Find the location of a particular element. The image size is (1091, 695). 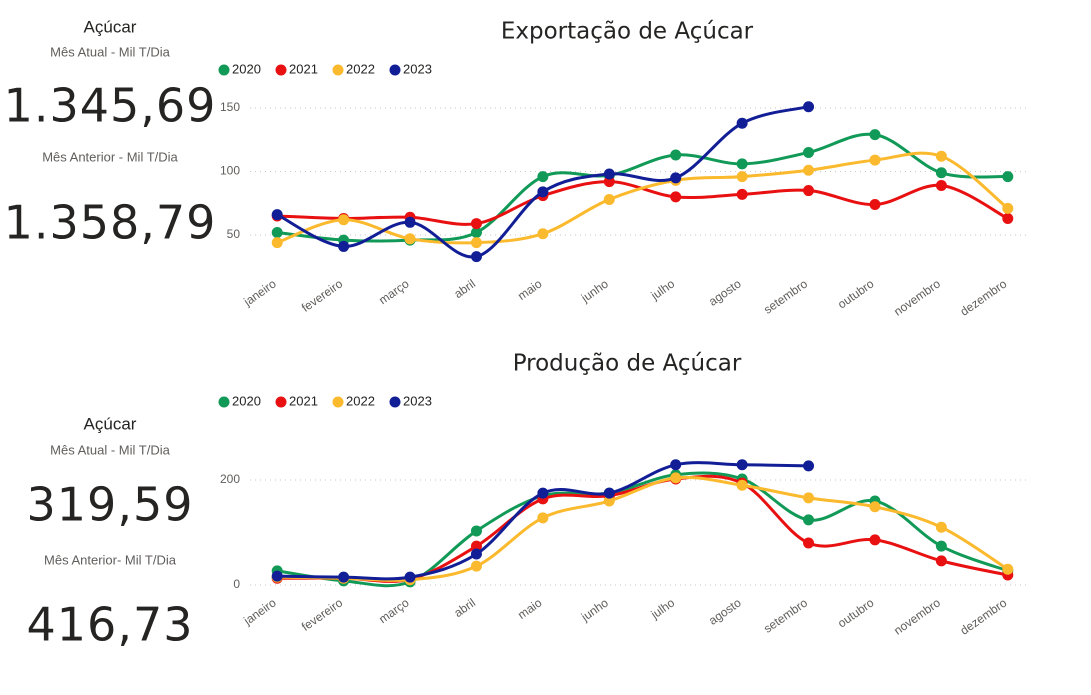

chart-title: Produção de Açúcar is located at coordinates (627, 364).